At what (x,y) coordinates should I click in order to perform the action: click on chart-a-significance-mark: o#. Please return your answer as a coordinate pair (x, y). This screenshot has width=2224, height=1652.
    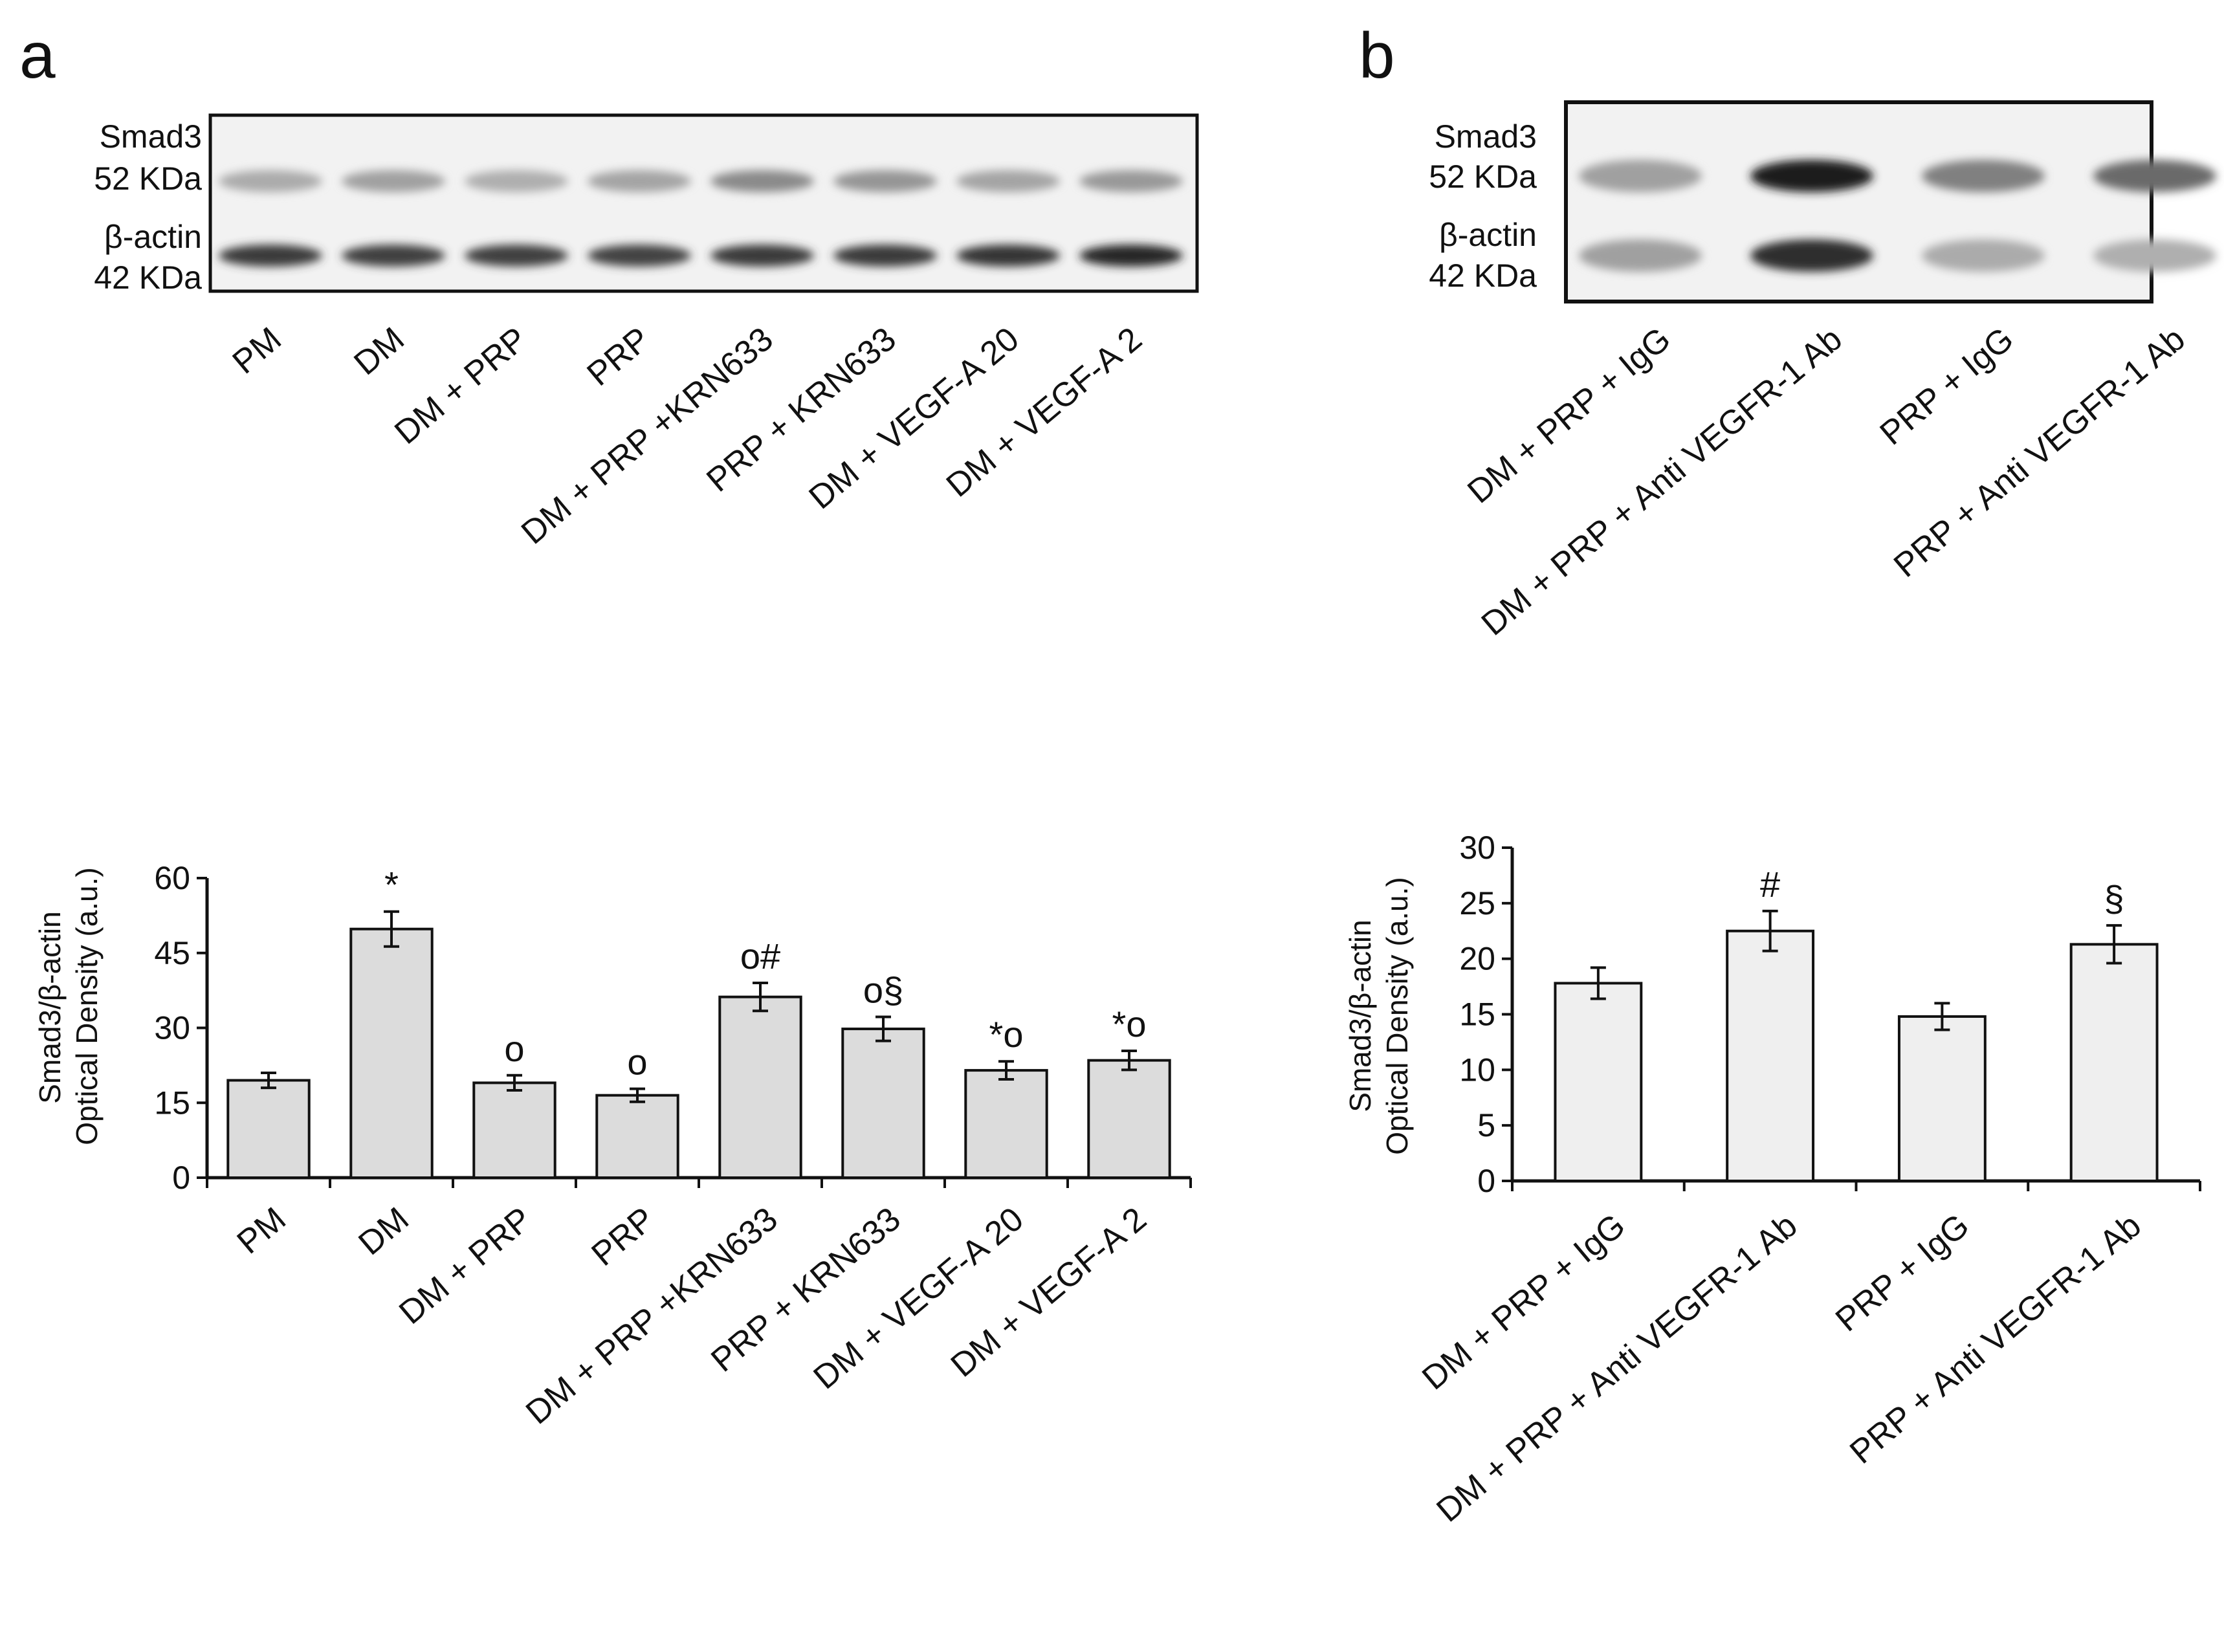
    Looking at the image, I should click on (760, 956).